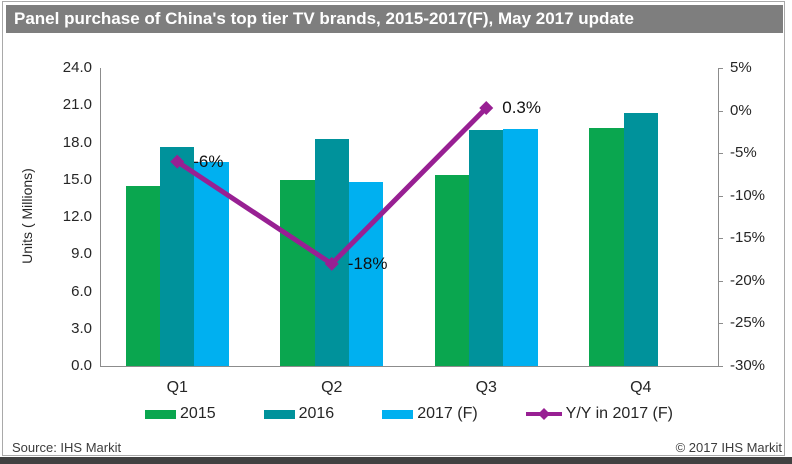 The image size is (792, 464). Describe the element at coordinates (728, 447) in the screenshot. I see `copyright-note: © 2017 IHS Markit` at that location.